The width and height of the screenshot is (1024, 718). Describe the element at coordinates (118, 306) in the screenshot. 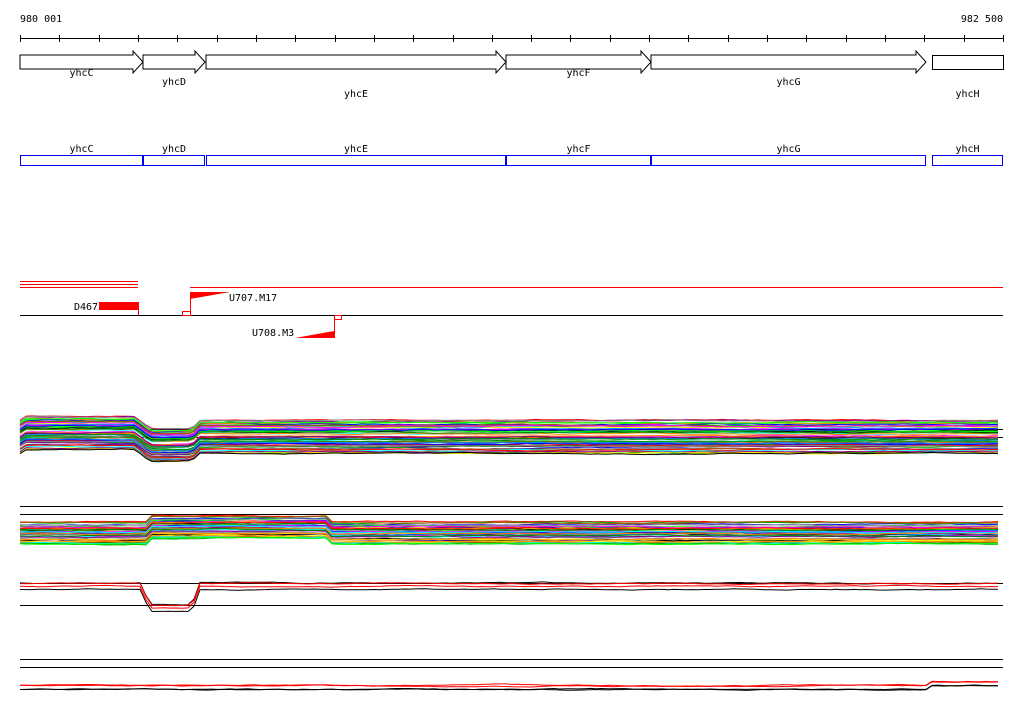

I see `d467-feature` at that location.